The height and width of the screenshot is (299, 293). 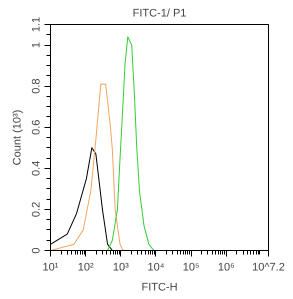 What do you see at coordinates (36, 24) in the screenshot?
I see `y-tick-label: 1.1` at bounding box center [36, 24].